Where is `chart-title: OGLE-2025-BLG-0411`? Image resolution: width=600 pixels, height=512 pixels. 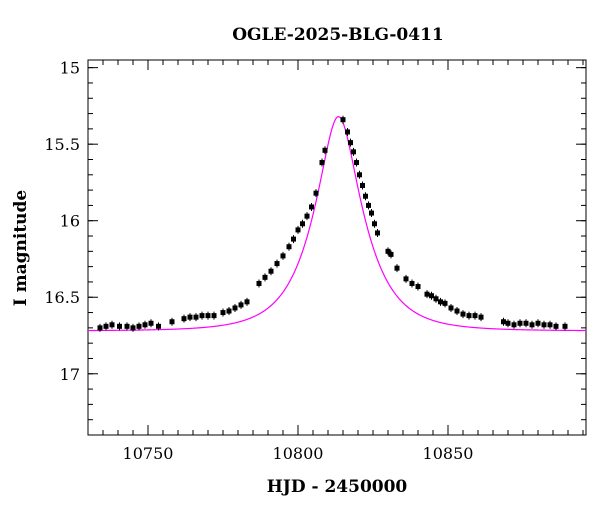 chart-title: OGLE-2025-BLG-0411 is located at coordinates (338, 35).